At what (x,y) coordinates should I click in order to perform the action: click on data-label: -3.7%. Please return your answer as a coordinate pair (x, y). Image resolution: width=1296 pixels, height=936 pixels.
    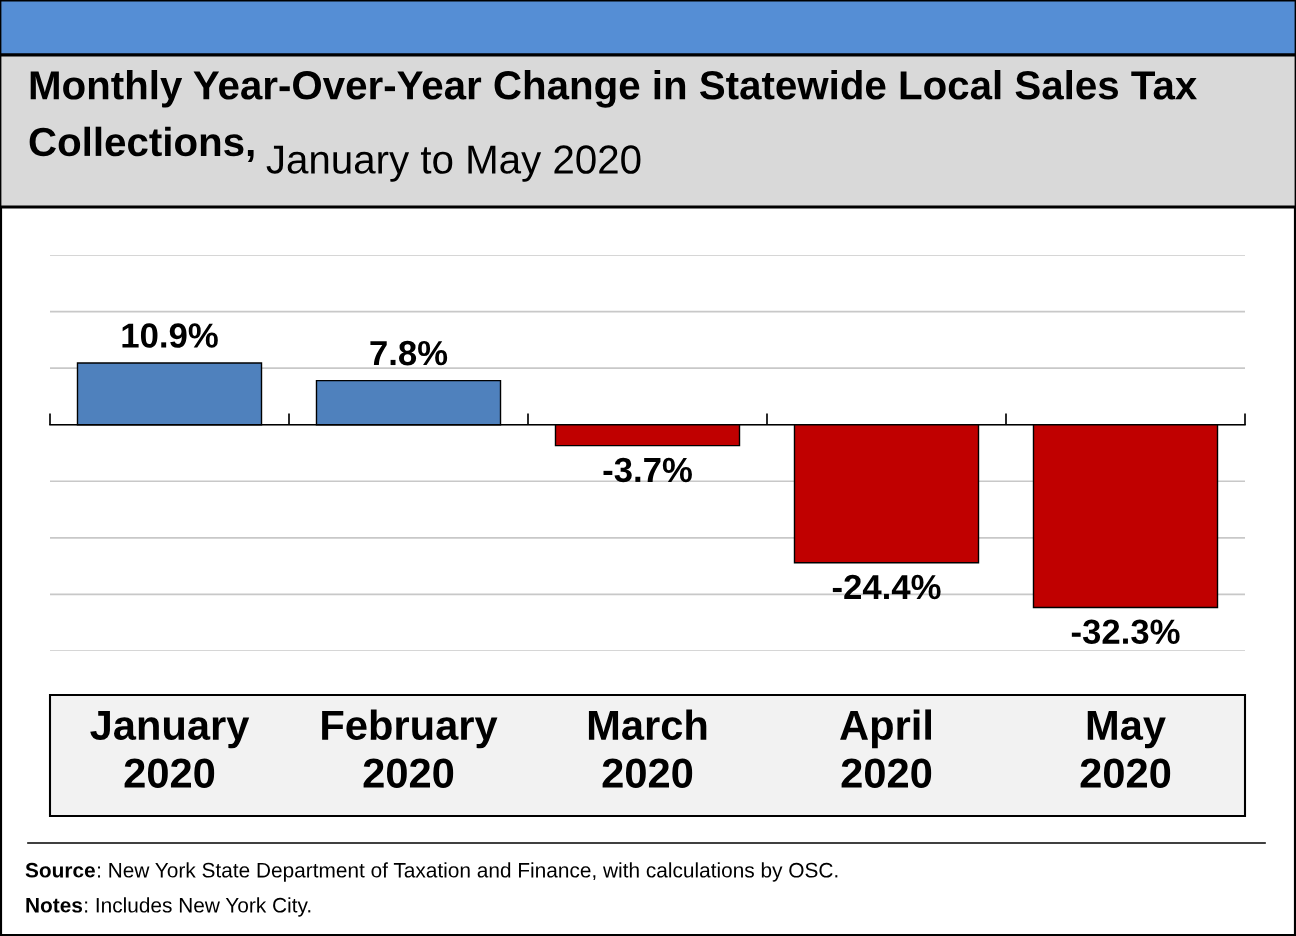
    Looking at the image, I should click on (647, 470).